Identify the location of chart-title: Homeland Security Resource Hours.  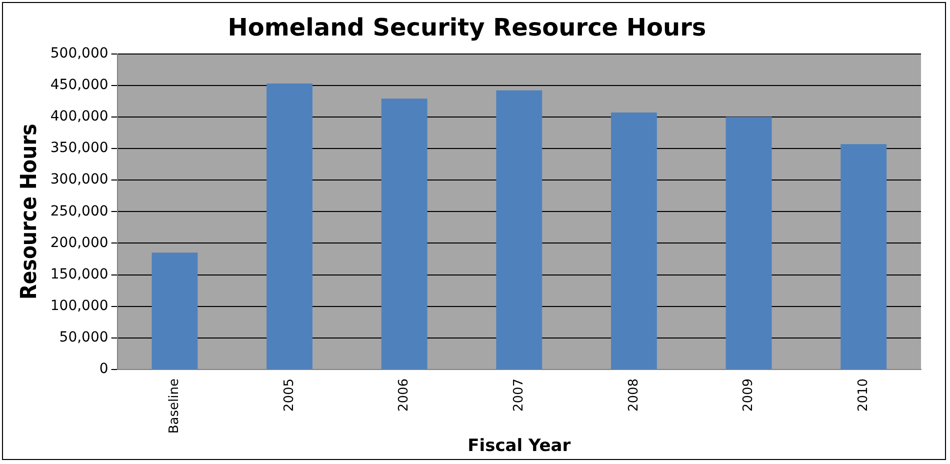
(467, 28).